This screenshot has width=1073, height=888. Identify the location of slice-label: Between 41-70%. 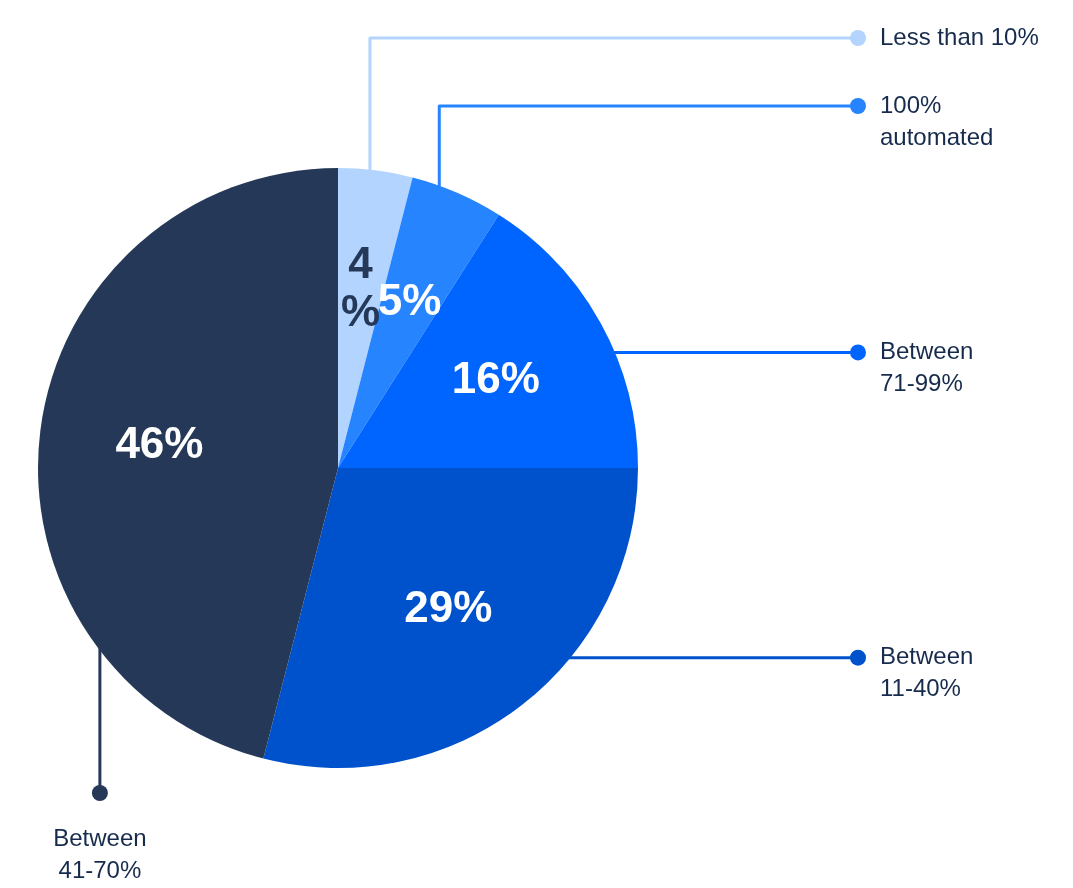
(100, 853).